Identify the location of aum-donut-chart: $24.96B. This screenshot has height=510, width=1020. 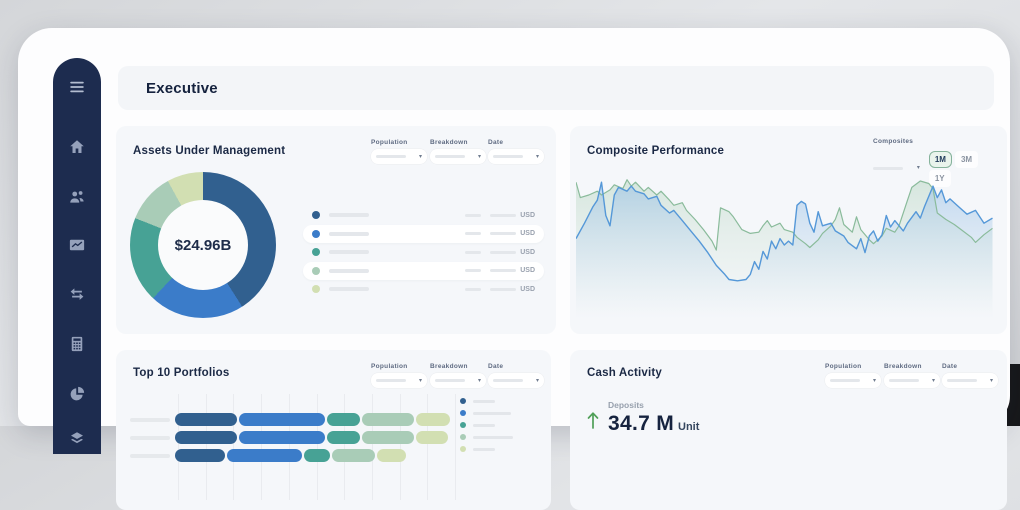
(203, 245).